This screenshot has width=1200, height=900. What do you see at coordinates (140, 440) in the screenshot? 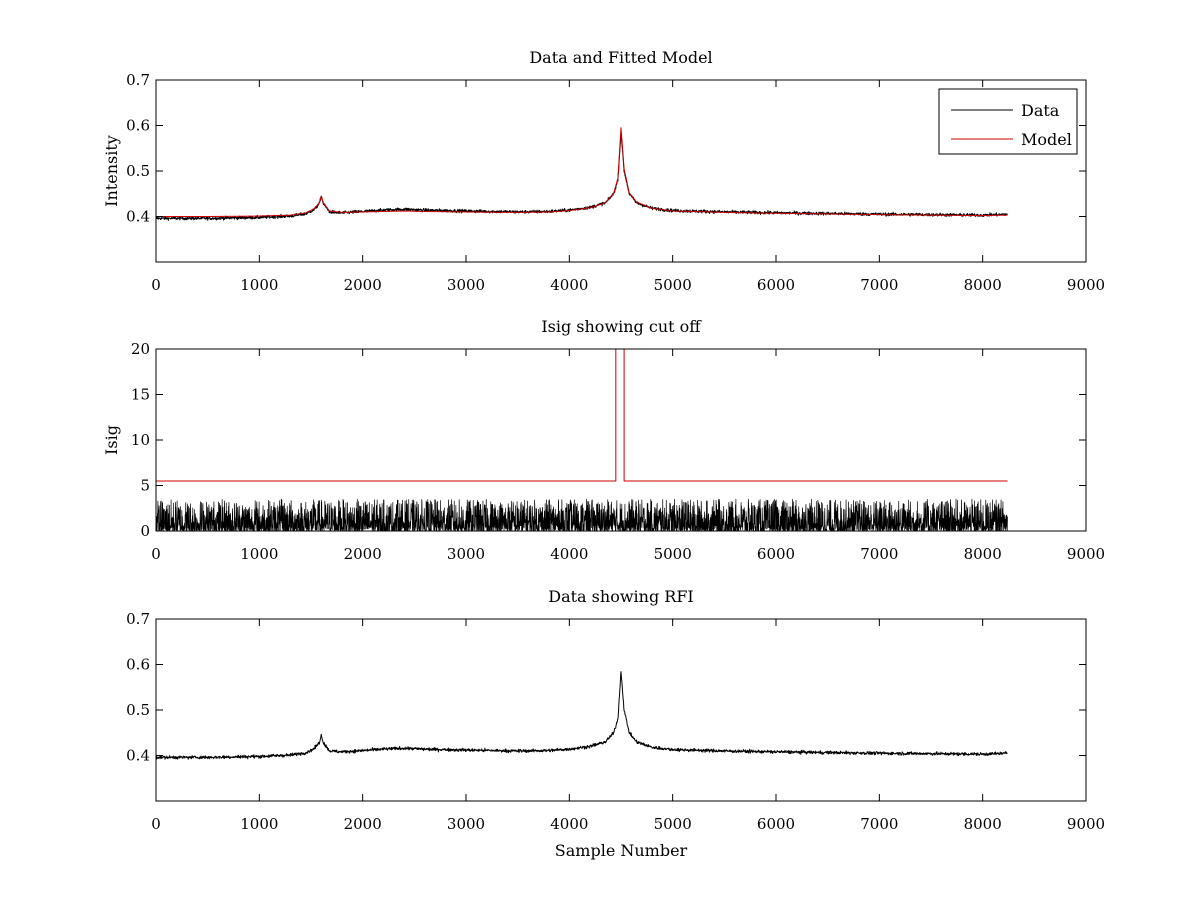
I see `y-tick-label: 10` at bounding box center [140, 440].